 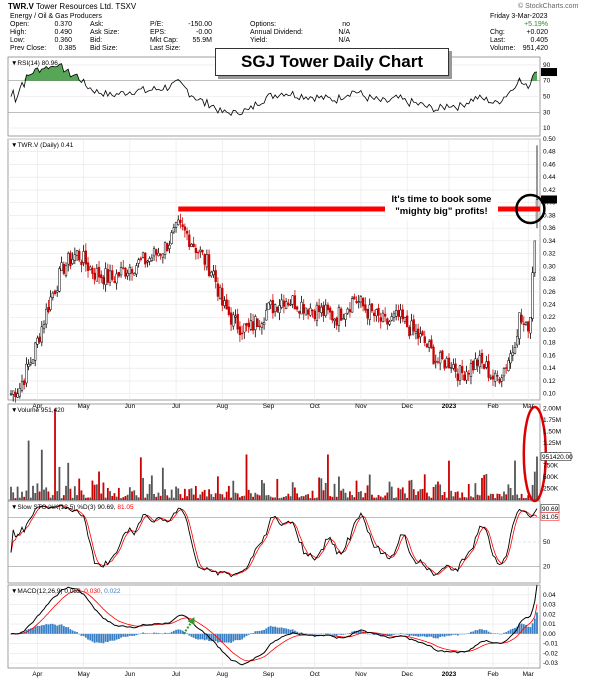 I want to click on field-value: 0.490, so click(x=63, y=32).